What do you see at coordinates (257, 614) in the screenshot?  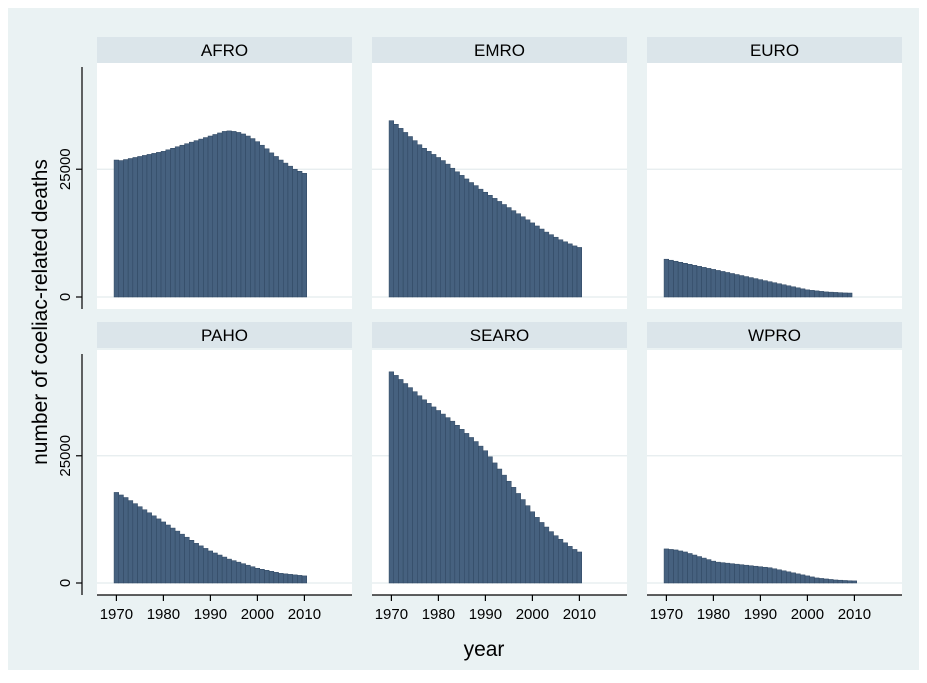 I see `x-tick-label: 2000` at bounding box center [257, 614].